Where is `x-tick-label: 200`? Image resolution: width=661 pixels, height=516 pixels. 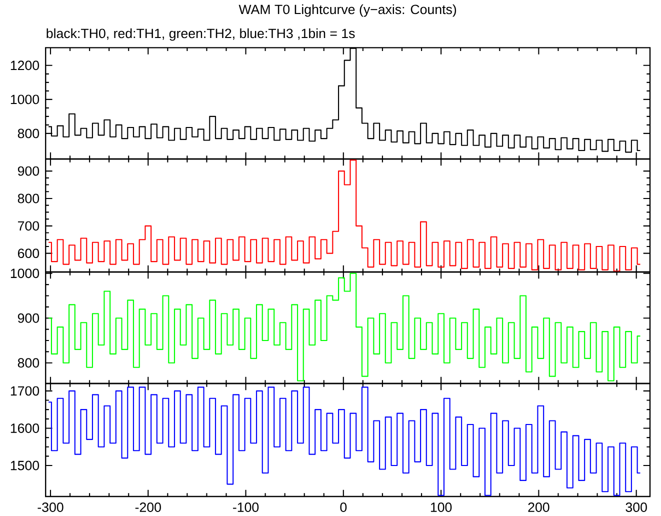
x-tick-label: 200 is located at coordinates (539, 507).